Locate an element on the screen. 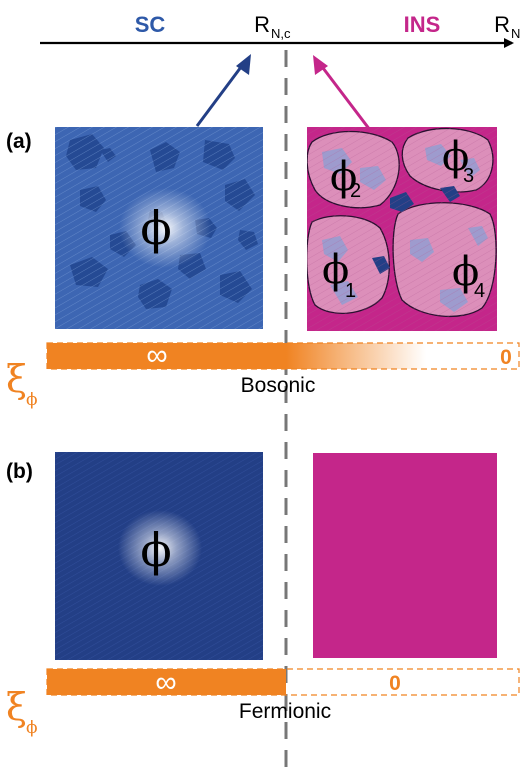 This screenshot has height=770, width=525. critical-resistance-label: R N,c is located at coordinates (272, 26).